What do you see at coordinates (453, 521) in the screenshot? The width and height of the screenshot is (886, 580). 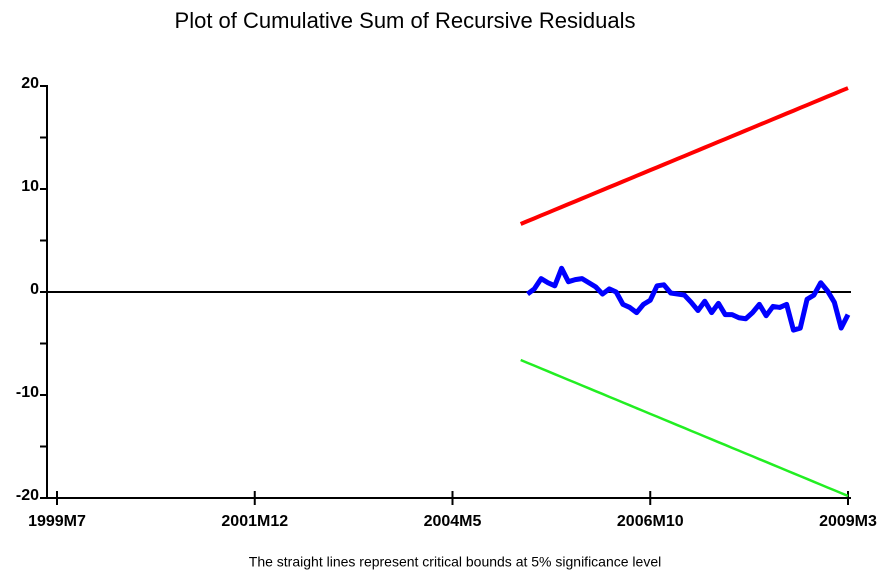 I see `x-tick-label: 2004M5` at bounding box center [453, 521].